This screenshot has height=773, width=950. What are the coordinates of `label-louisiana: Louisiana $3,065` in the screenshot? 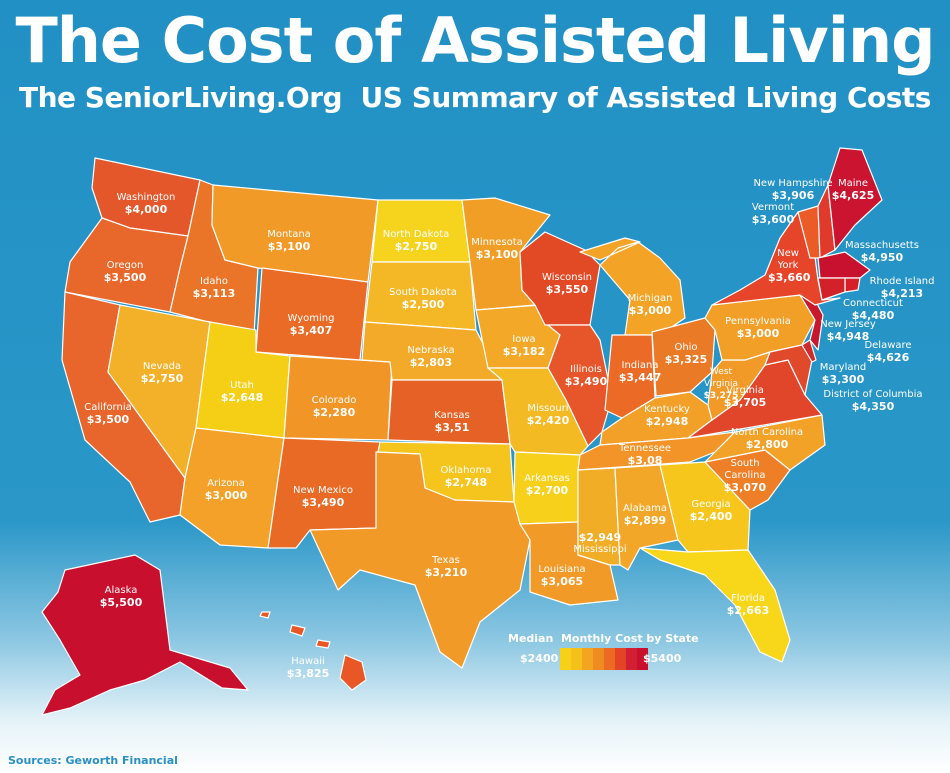 It's located at (562, 576).